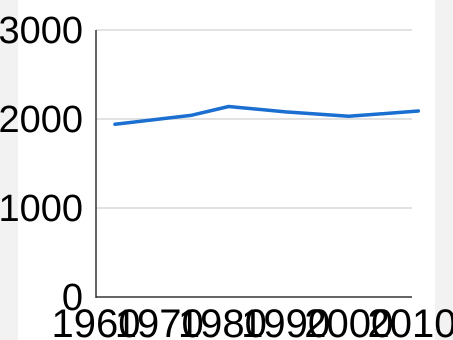 This screenshot has height=340, width=453. Describe the element at coordinates (348, 321) in the screenshot. I see `x-tick-label: 2000` at that location.